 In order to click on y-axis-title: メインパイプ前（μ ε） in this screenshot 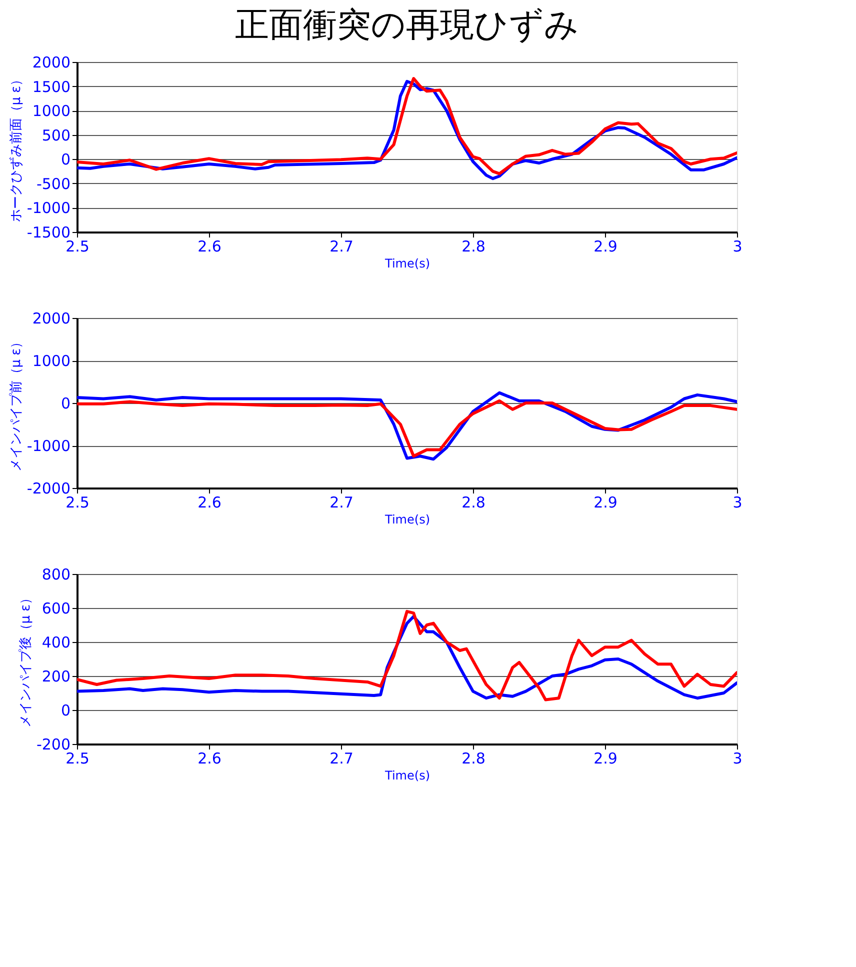, I will do `click(16, 403)`.